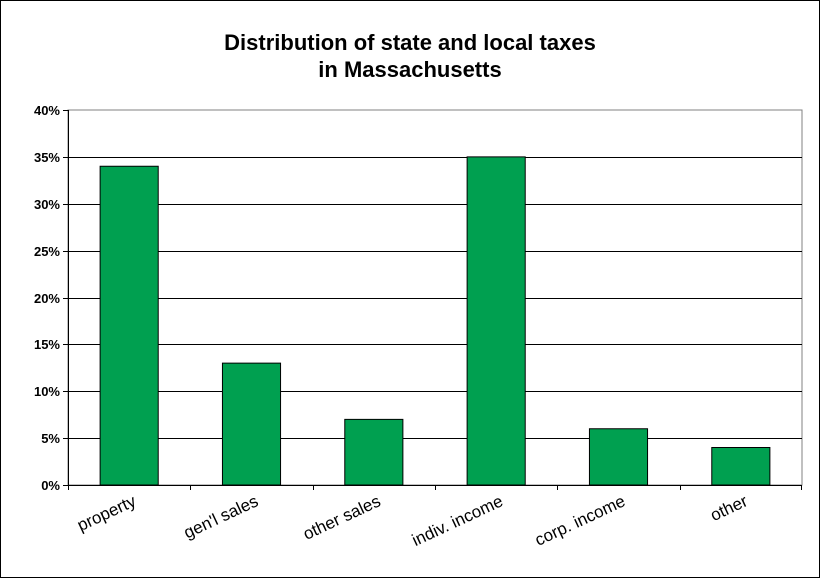 Image resolution: width=820 pixels, height=578 pixels. What do you see at coordinates (341, 517) in the screenshot?
I see `x-tick-label: other sales` at bounding box center [341, 517].